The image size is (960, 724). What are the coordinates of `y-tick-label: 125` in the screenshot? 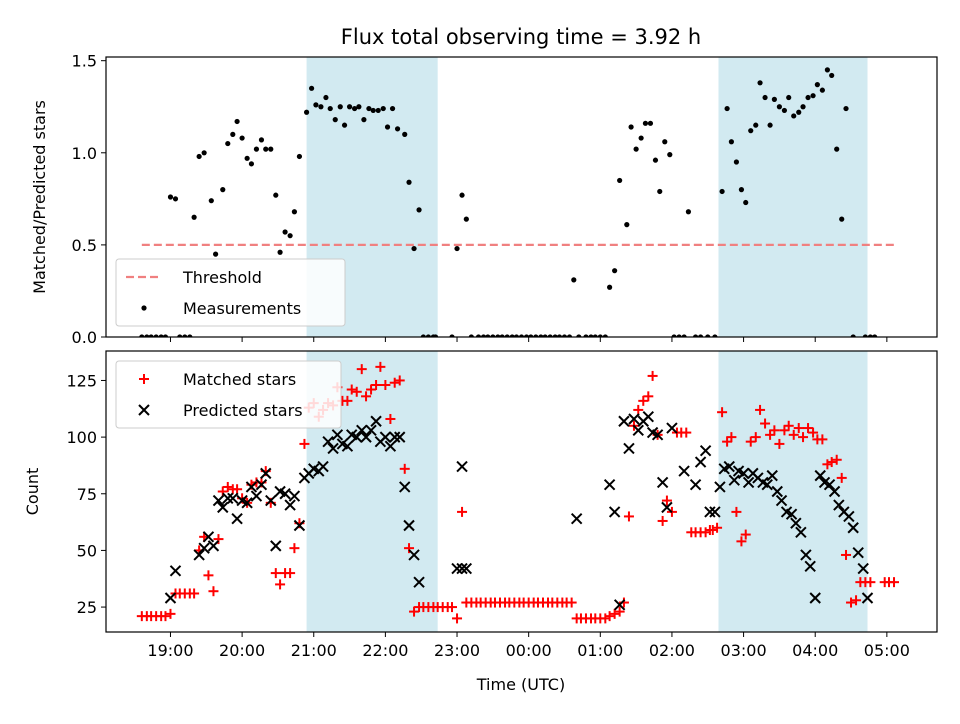 It's located at (81, 380).